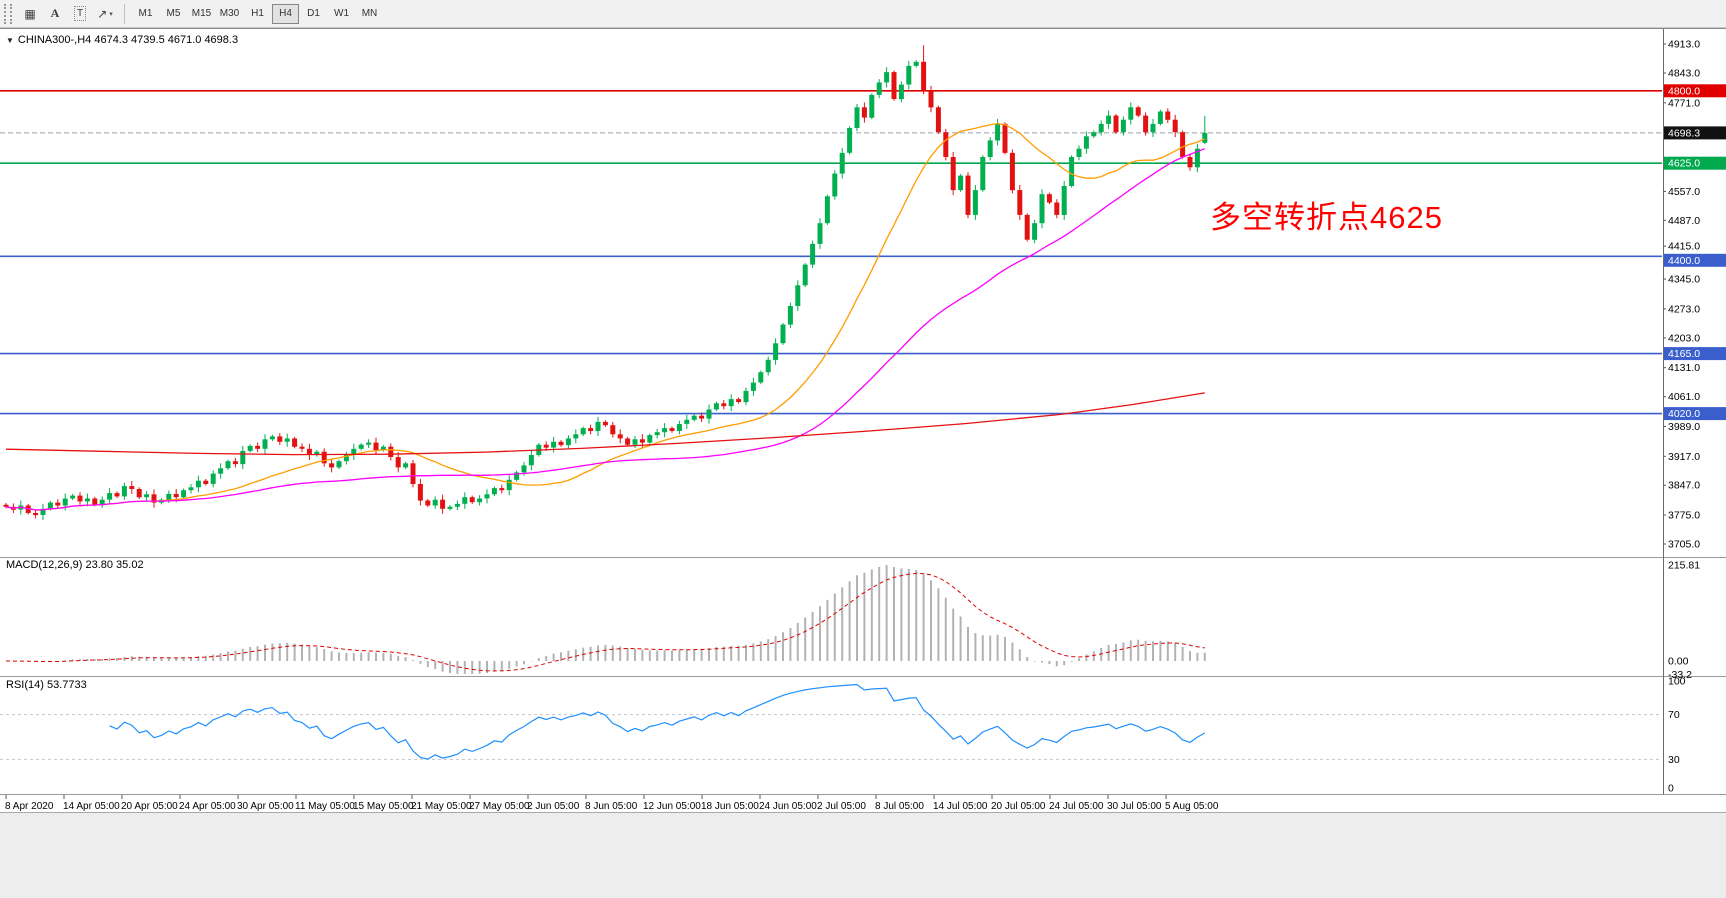  I want to click on svg-text: 215.81, so click(1684, 566).